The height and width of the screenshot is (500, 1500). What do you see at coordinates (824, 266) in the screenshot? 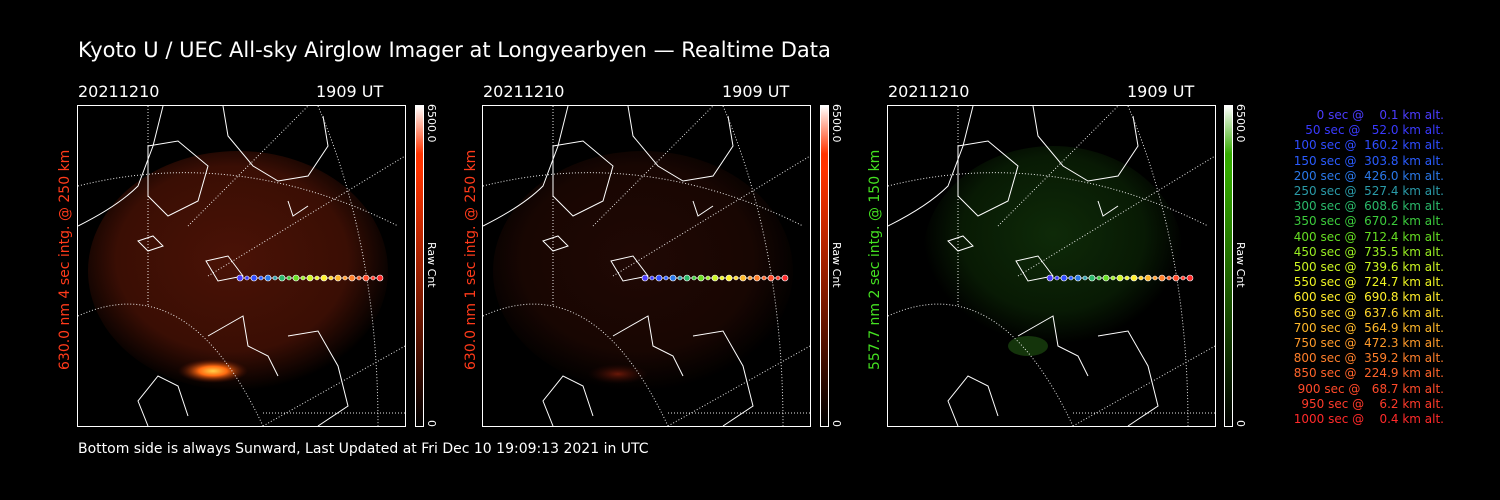
I see `panel-2-colorbar` at bounding box center [824, 266].